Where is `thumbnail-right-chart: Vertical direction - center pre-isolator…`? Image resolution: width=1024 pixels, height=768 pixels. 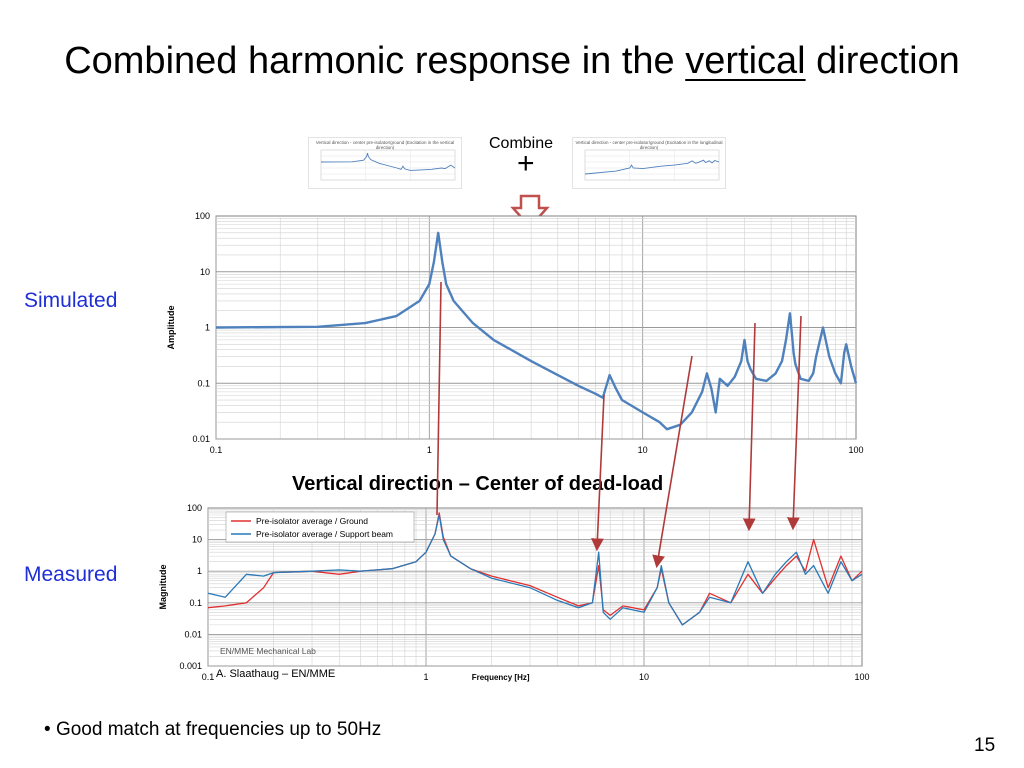
thumbnail-right-chart: Vertical direction - center pre-isolator… is located at coordinates (649, 163).